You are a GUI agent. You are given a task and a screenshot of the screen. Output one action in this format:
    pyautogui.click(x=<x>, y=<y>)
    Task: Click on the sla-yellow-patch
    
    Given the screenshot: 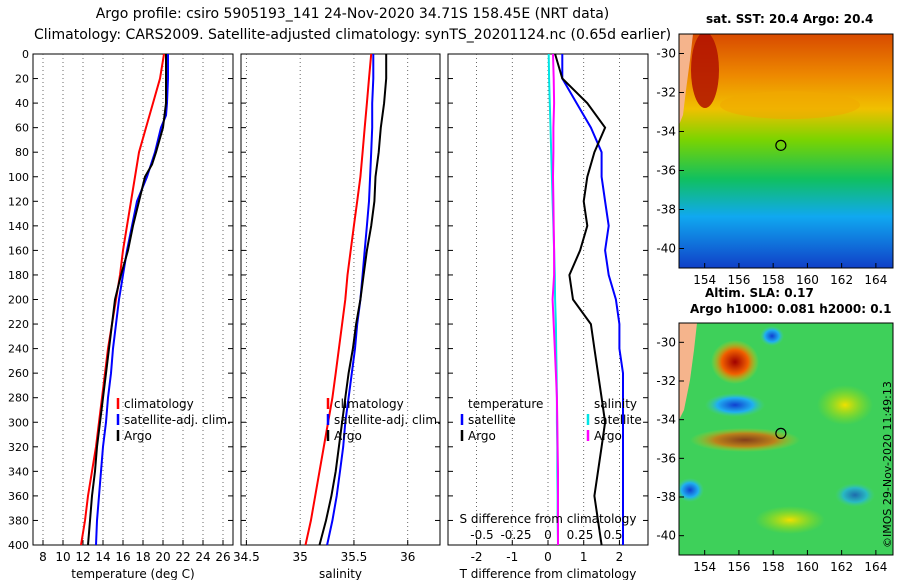 What is the action you would take?
    pyautogui.click(x=845, y=405)
    